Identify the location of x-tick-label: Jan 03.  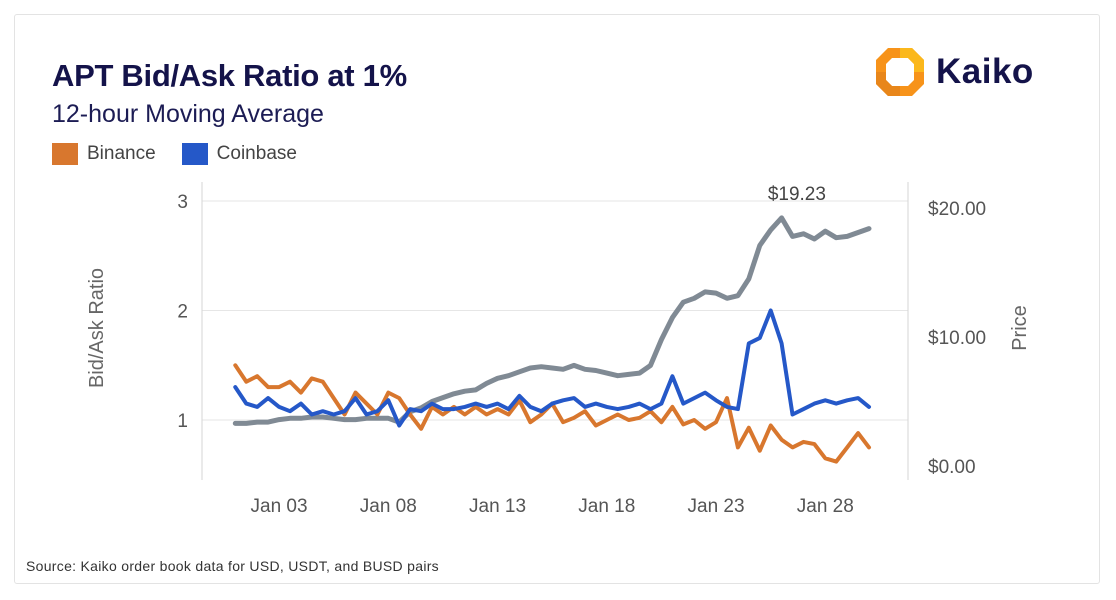
(279, 506).